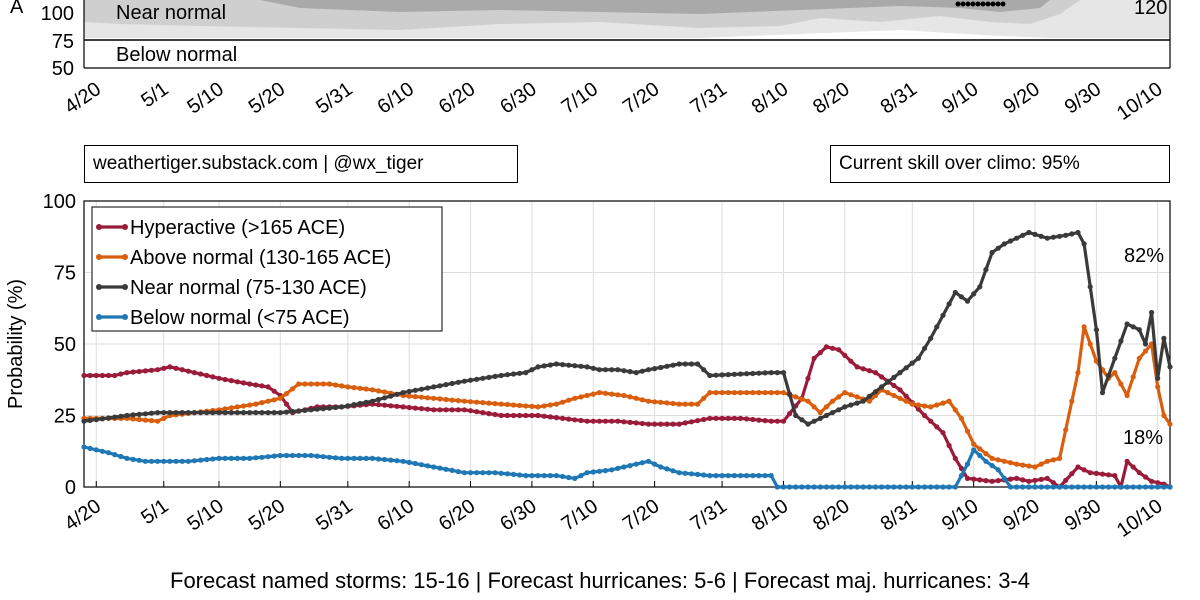 The image size is (1200, 600). Describe the element at coordinates (518, 515) in the screenshot. I see `x-tick-label: 6/30` at that location.